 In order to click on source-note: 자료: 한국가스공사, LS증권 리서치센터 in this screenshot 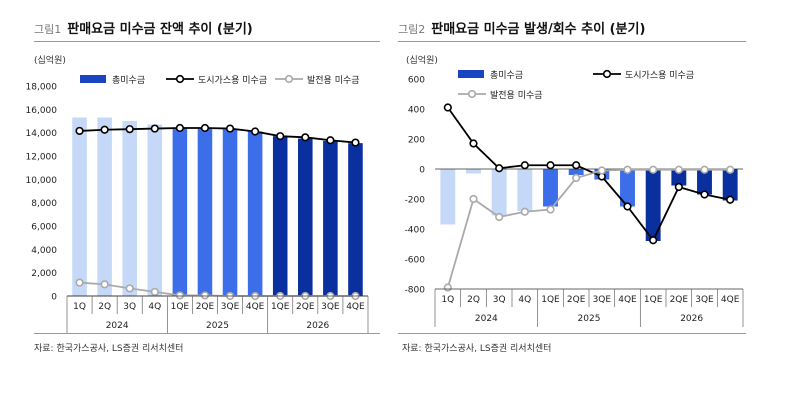, I will do `click(477, 349)`.